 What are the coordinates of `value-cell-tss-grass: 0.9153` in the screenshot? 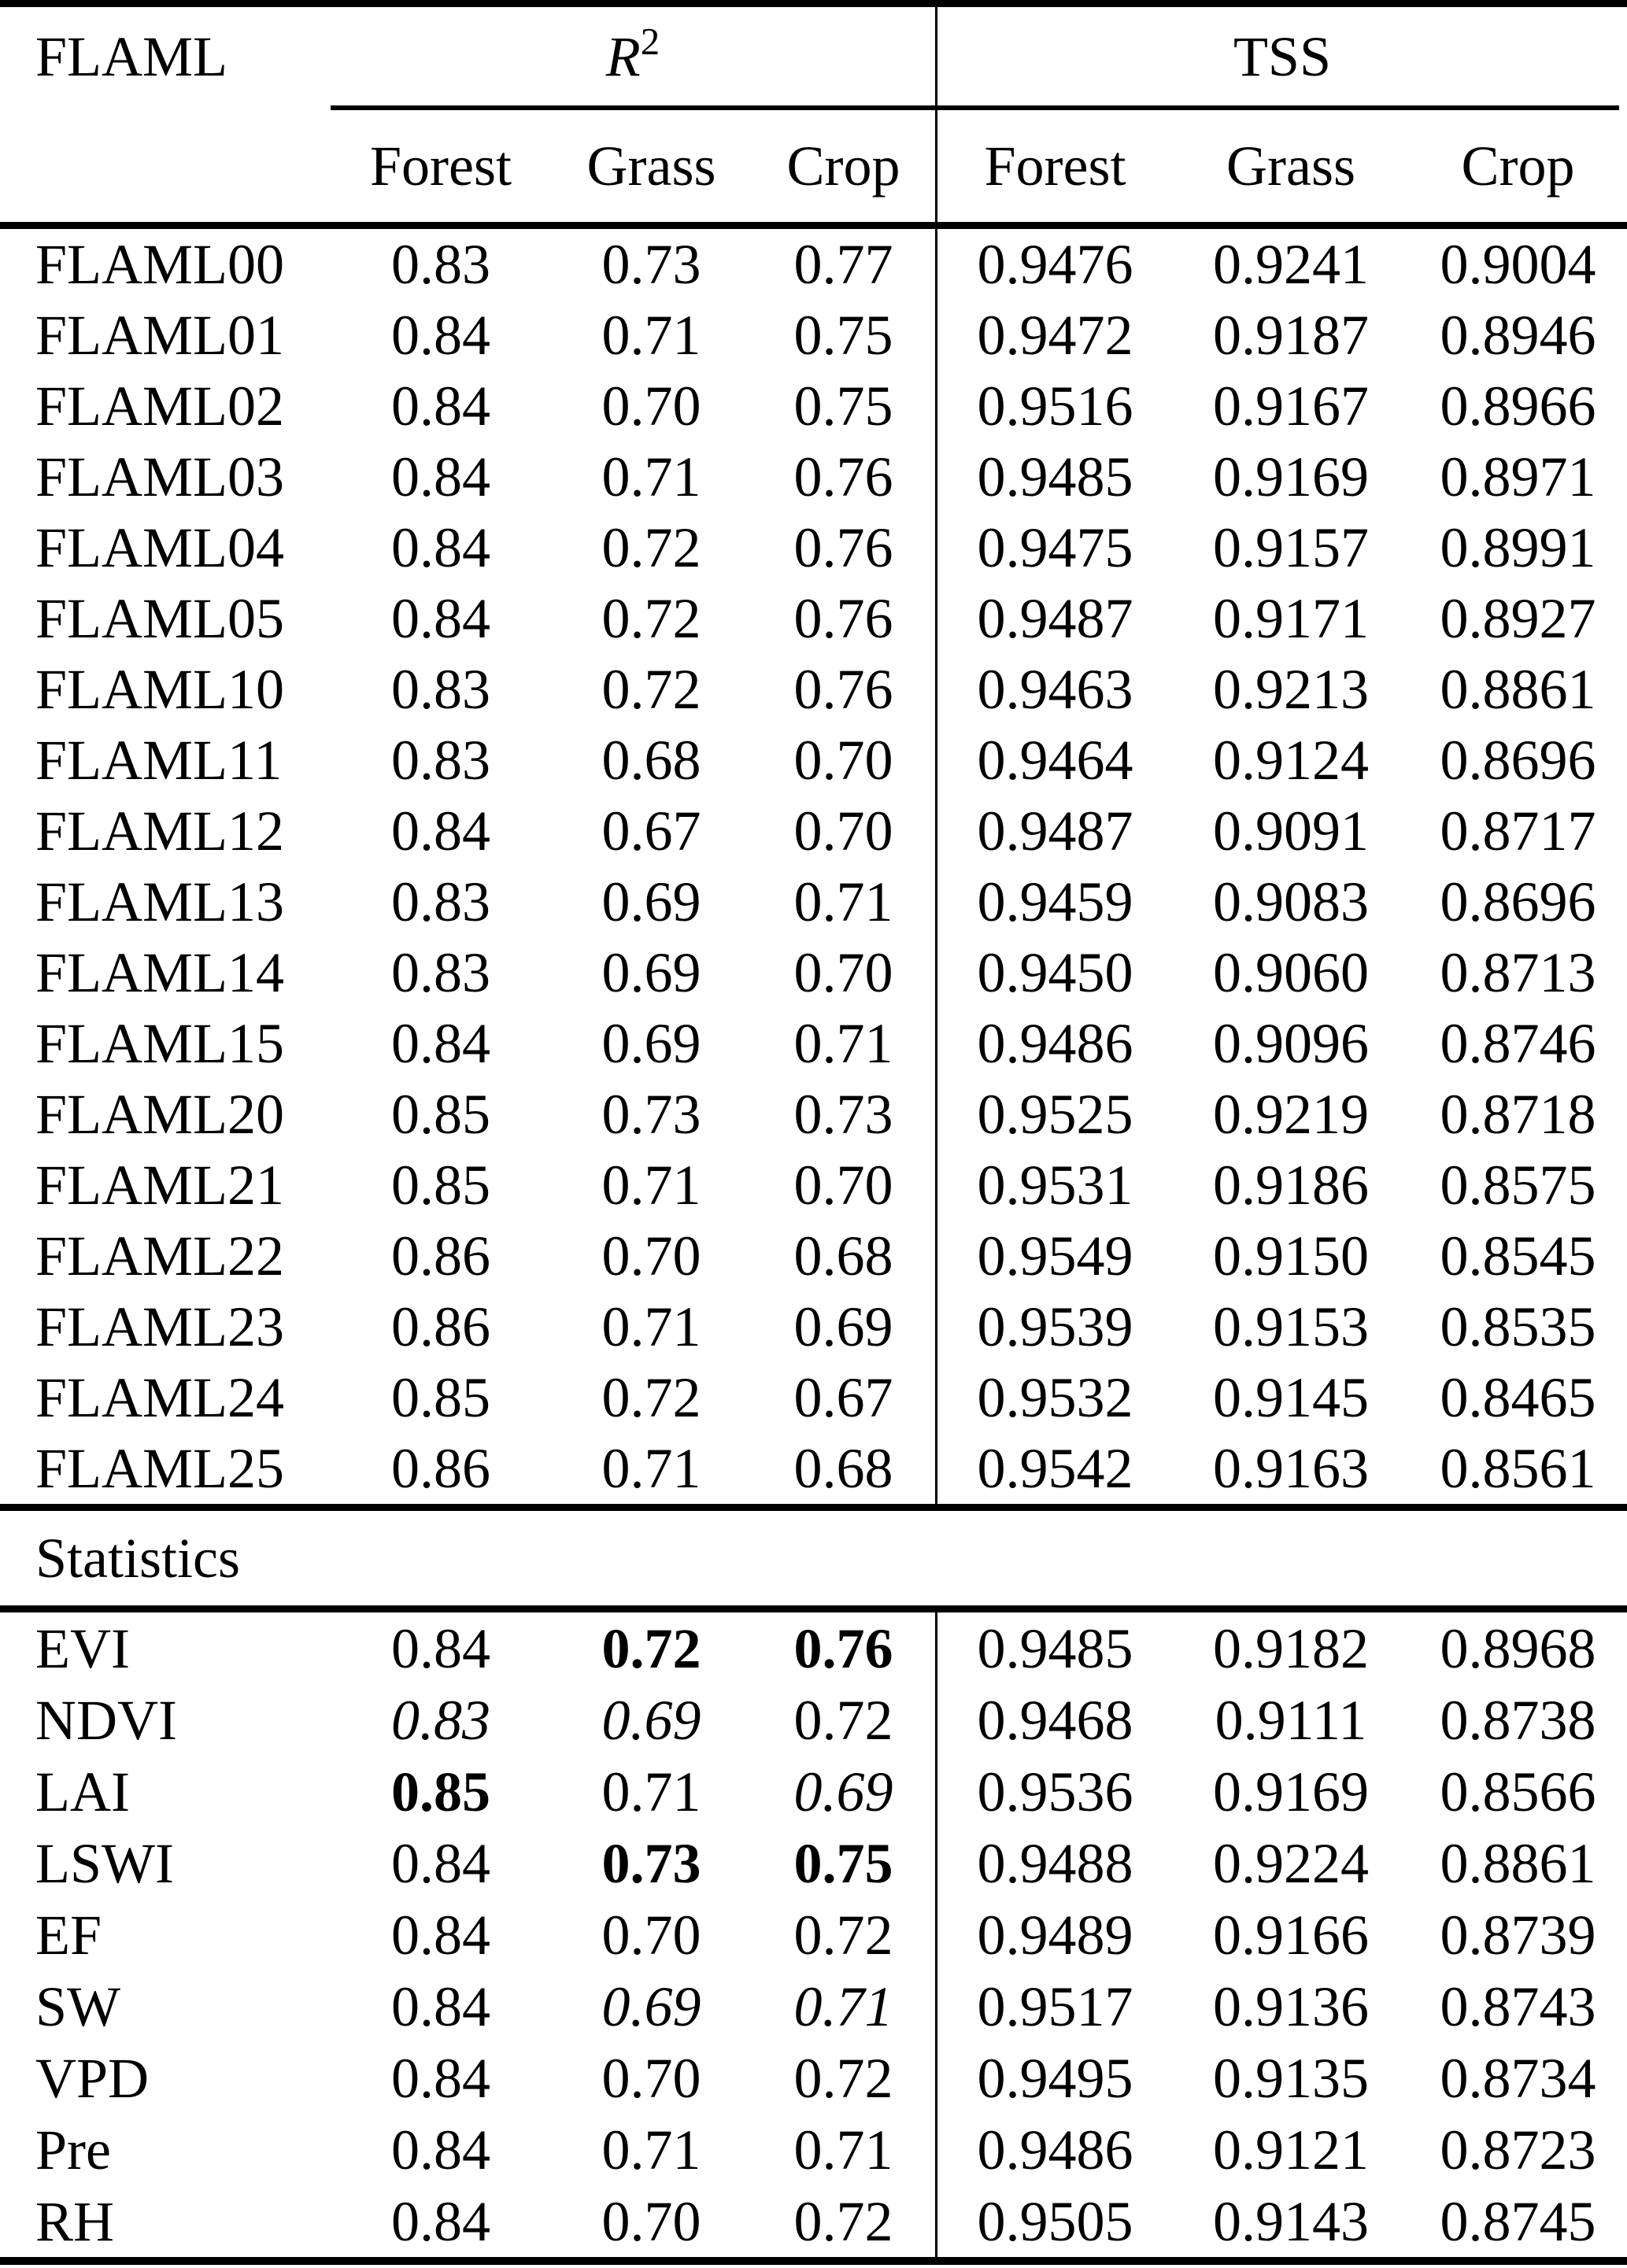 It's located at (1291, 1326).